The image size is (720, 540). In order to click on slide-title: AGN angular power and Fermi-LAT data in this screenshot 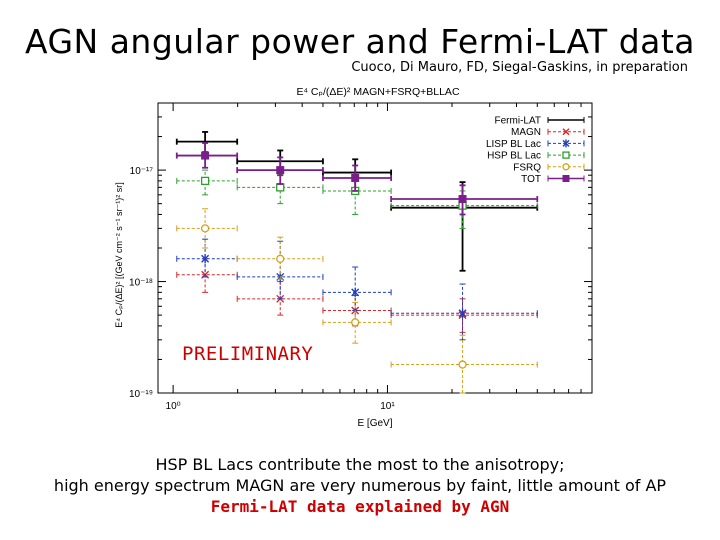, I will do `click(360, 41)`.